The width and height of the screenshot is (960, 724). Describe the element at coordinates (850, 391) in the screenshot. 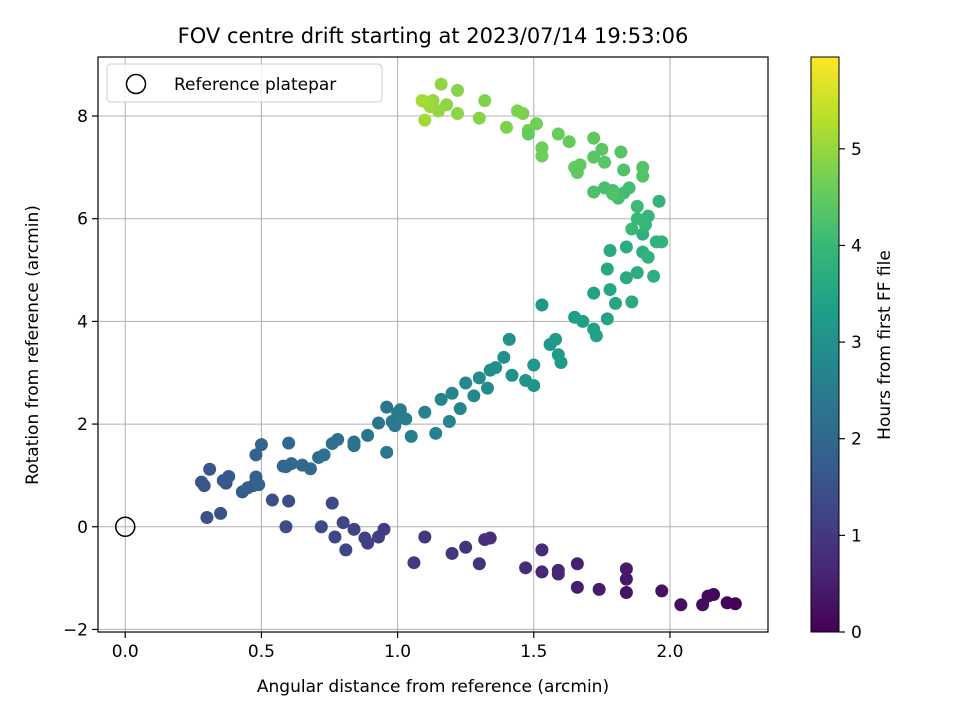

I see `colorbar-ticks: 0 1 2 3 4 5` at that location.